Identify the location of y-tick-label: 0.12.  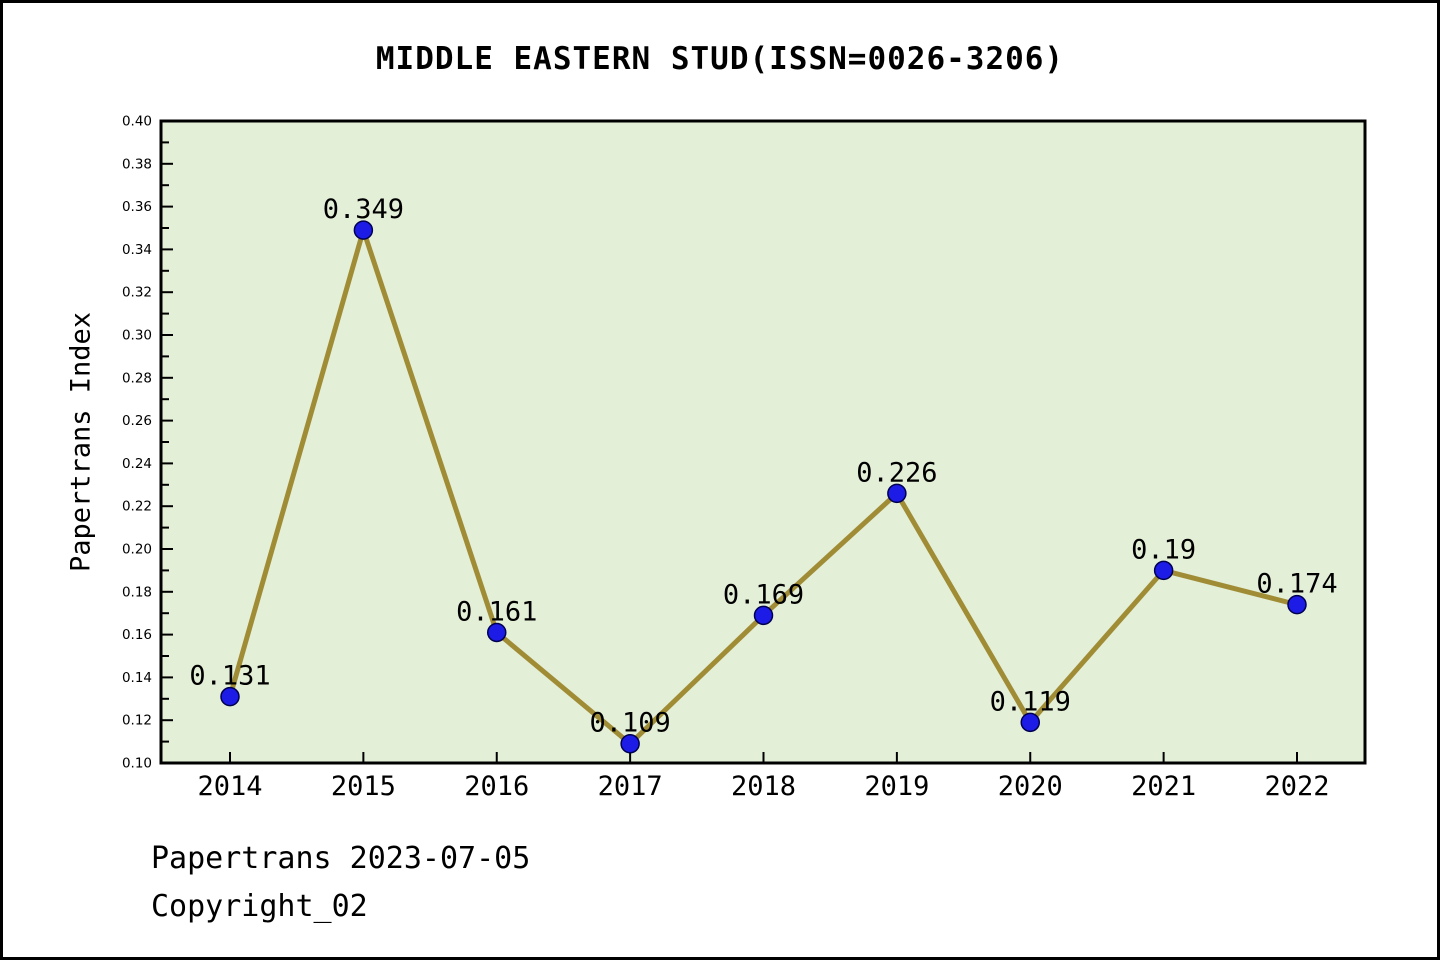
(137, 721).